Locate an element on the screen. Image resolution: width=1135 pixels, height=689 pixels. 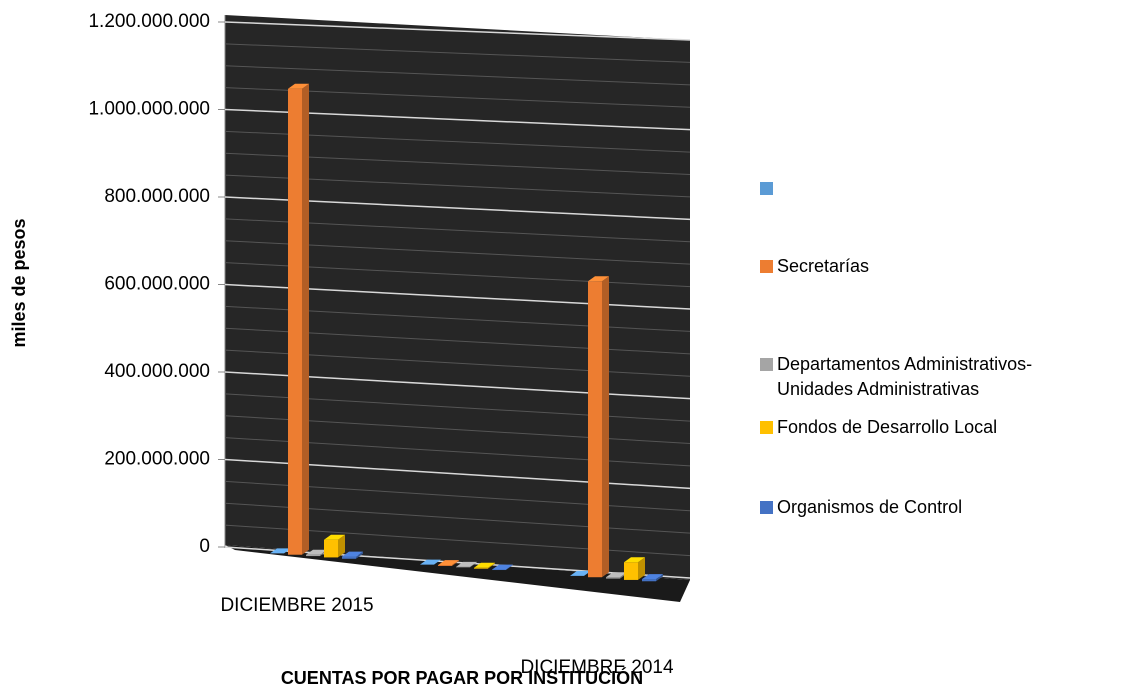
grid-line is located at coordinates (457, 31).